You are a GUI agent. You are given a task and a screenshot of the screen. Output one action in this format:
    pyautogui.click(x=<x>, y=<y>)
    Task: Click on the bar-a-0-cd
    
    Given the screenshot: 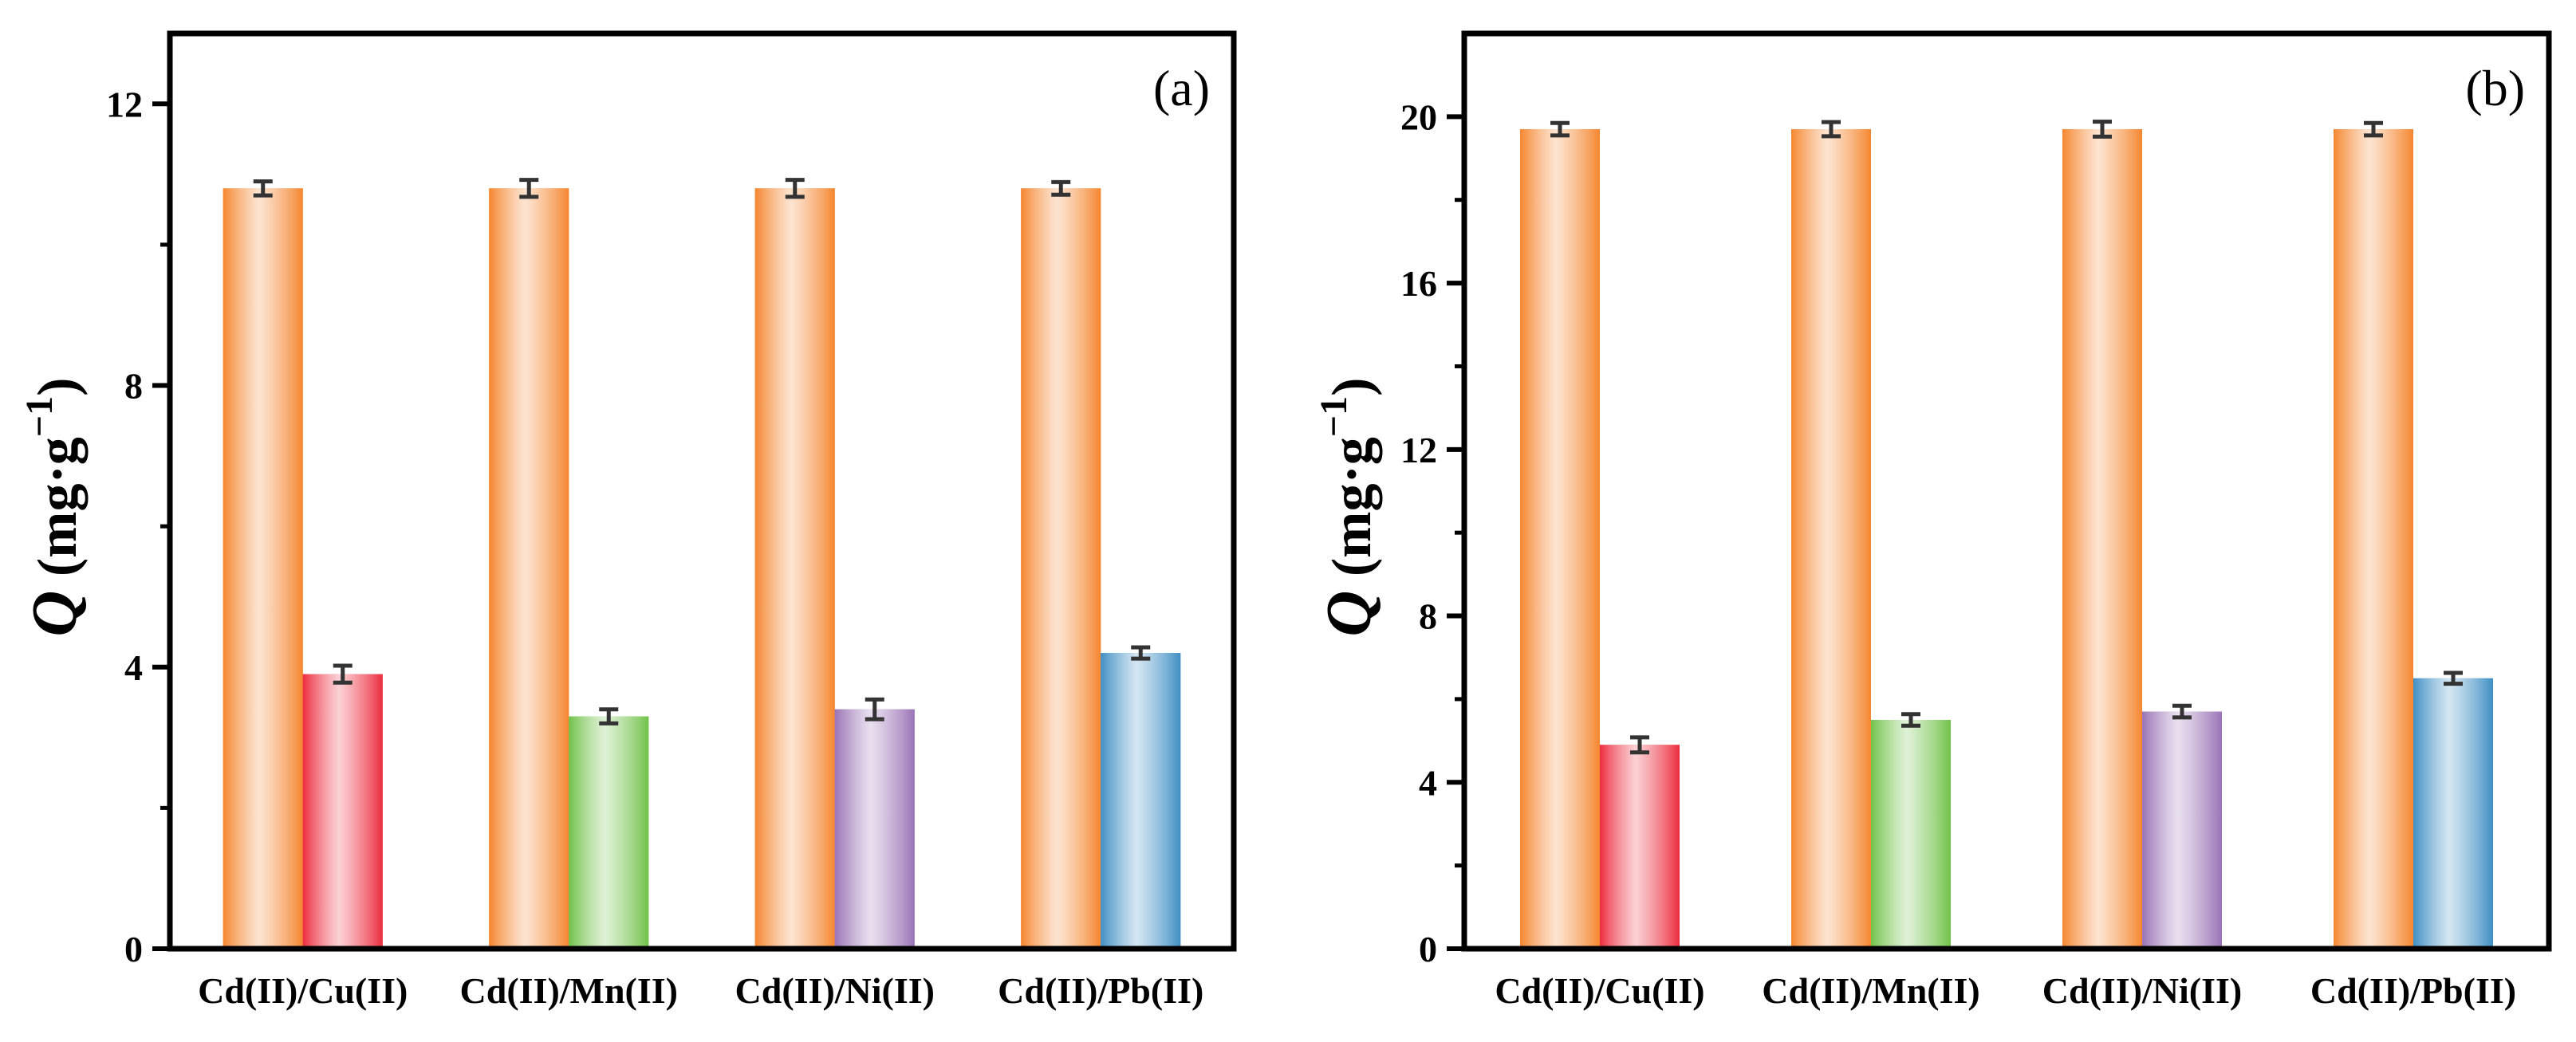 What is the action you would take?
    pyautogui.click(x=263, y=568)
    